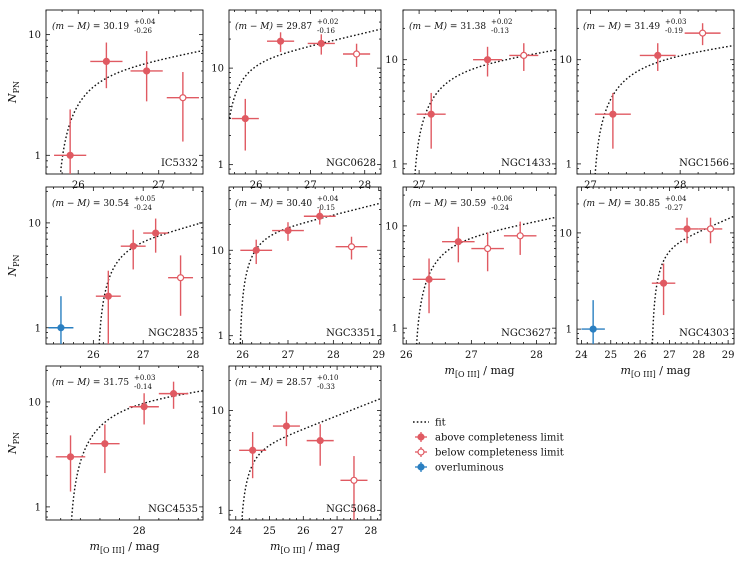 This screenshot has height=567, width=748. I want to click on mod-value: 30.40, so click(299, 204).